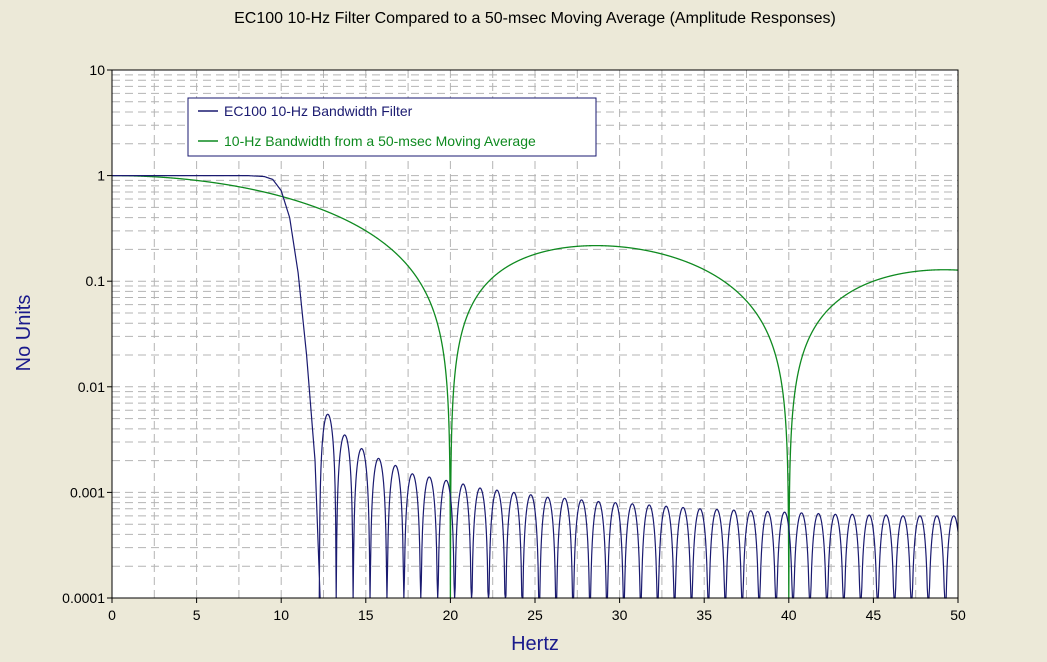 This screenshot has width=1047, height=662. Describe the element at coordinates (281, 615) in the screenshot. I see `x-tick-label: 10` at that location.